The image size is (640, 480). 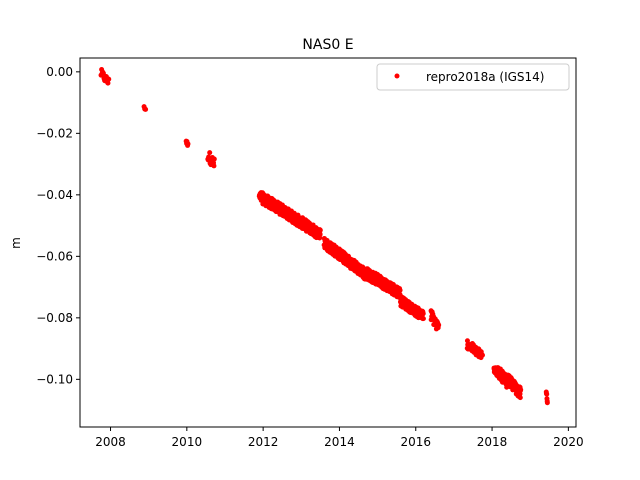 What do you see at coordinates (327, 45) in the screenshot?
I see `chart-title: NAS0 E` at bounding box center [327, 45].